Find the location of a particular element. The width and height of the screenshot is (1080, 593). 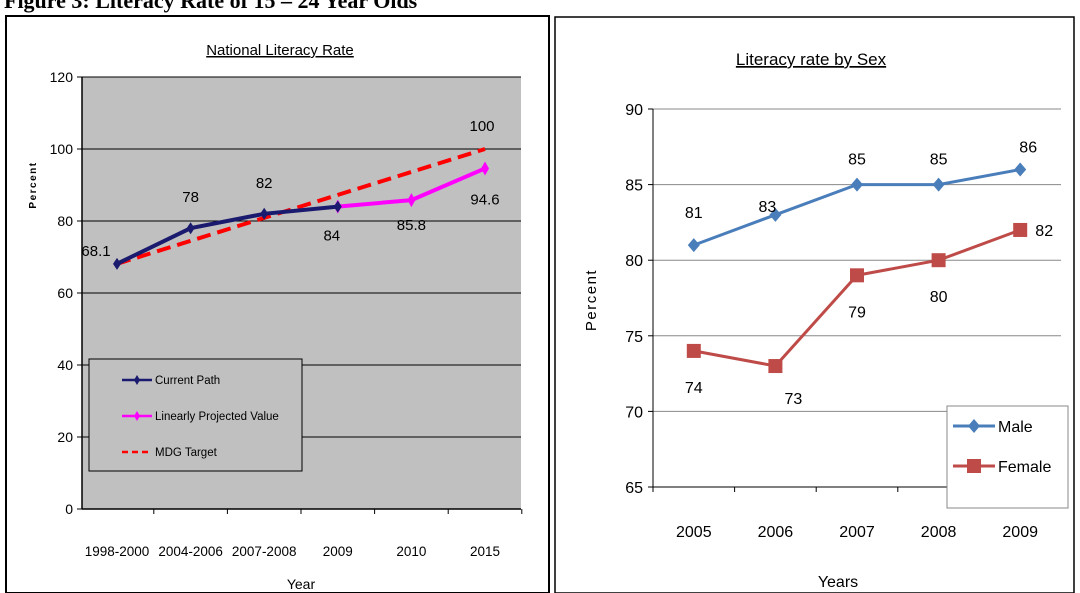

y-tick-label: 90 is located at coordinates (634, 110).